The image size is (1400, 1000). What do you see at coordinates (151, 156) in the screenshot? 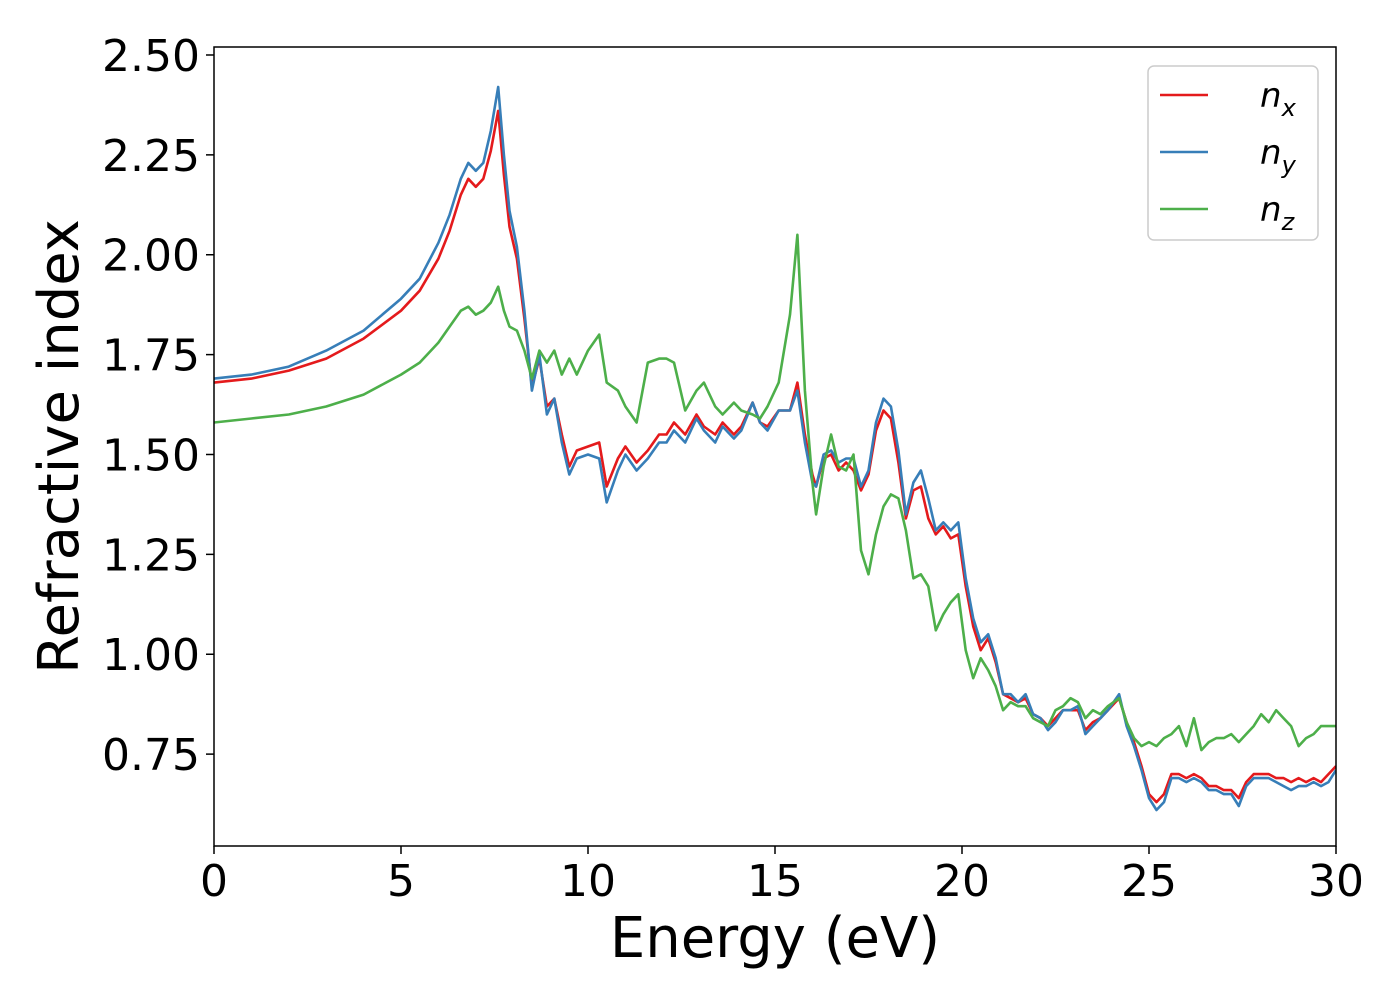
I see `y-tick-label: 2.25` at bounding box center [151, 156].